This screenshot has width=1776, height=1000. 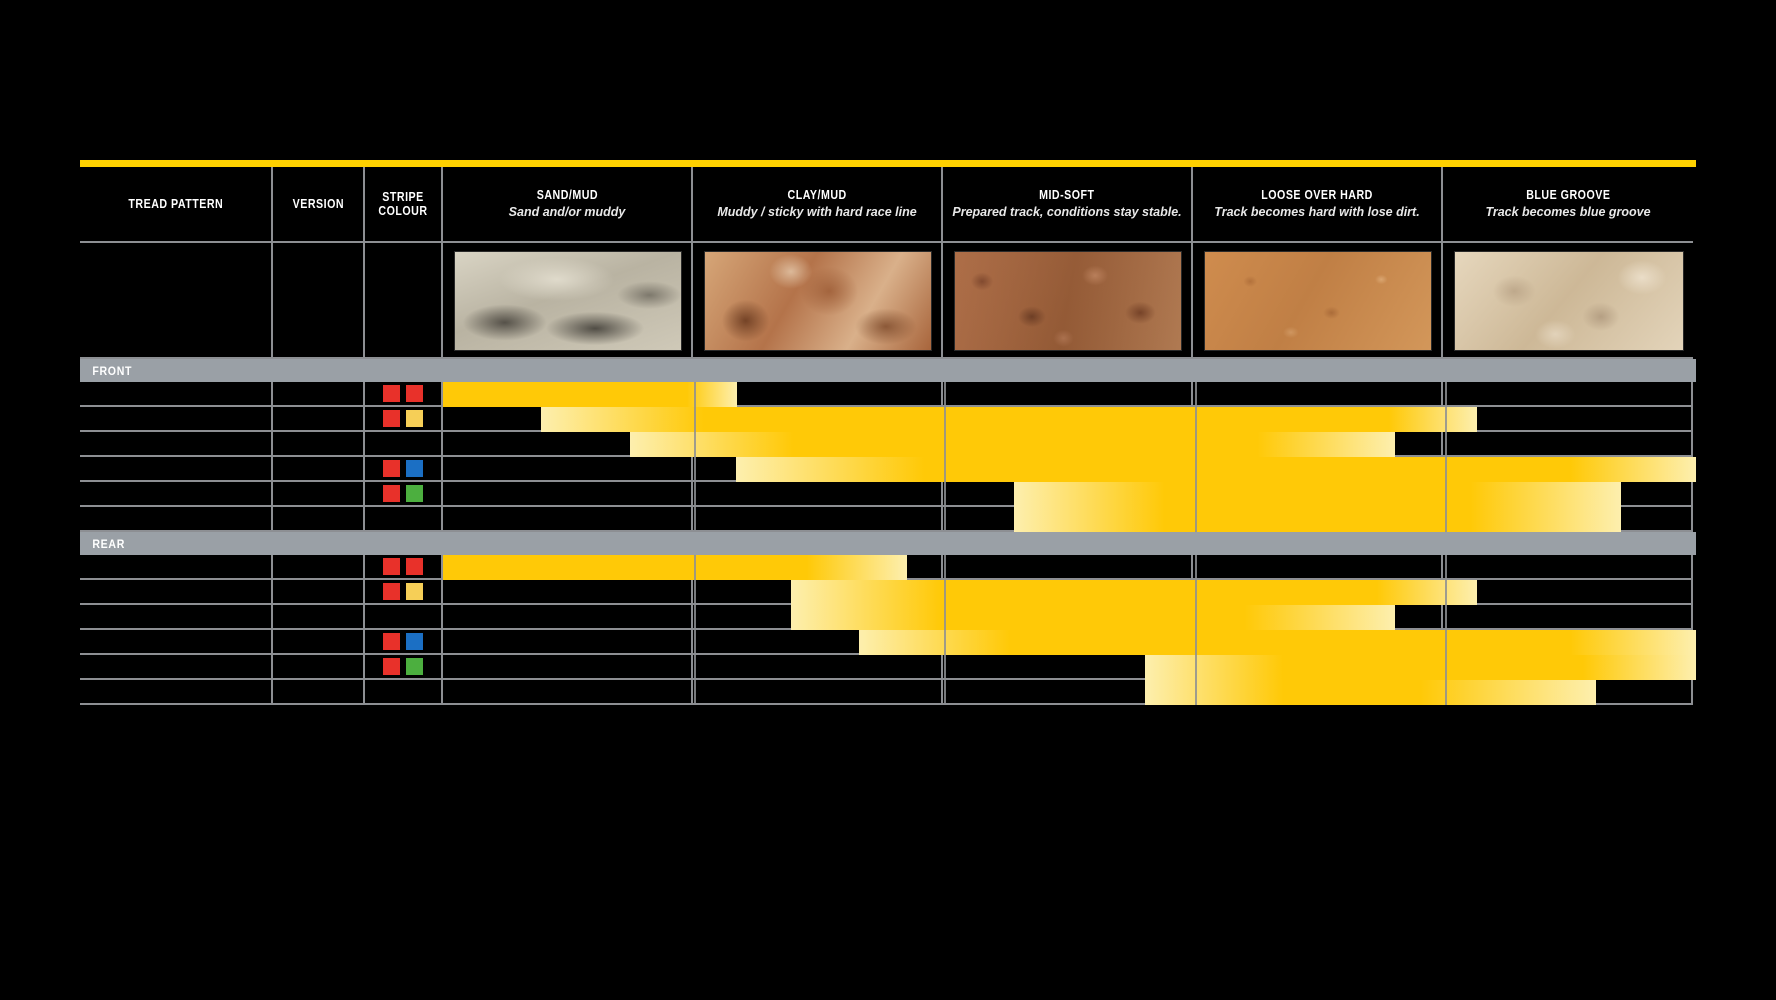 I want to click on column-header-sandmud: SAND/MUD Sand and/or muddy, so click(x=568, y=205).